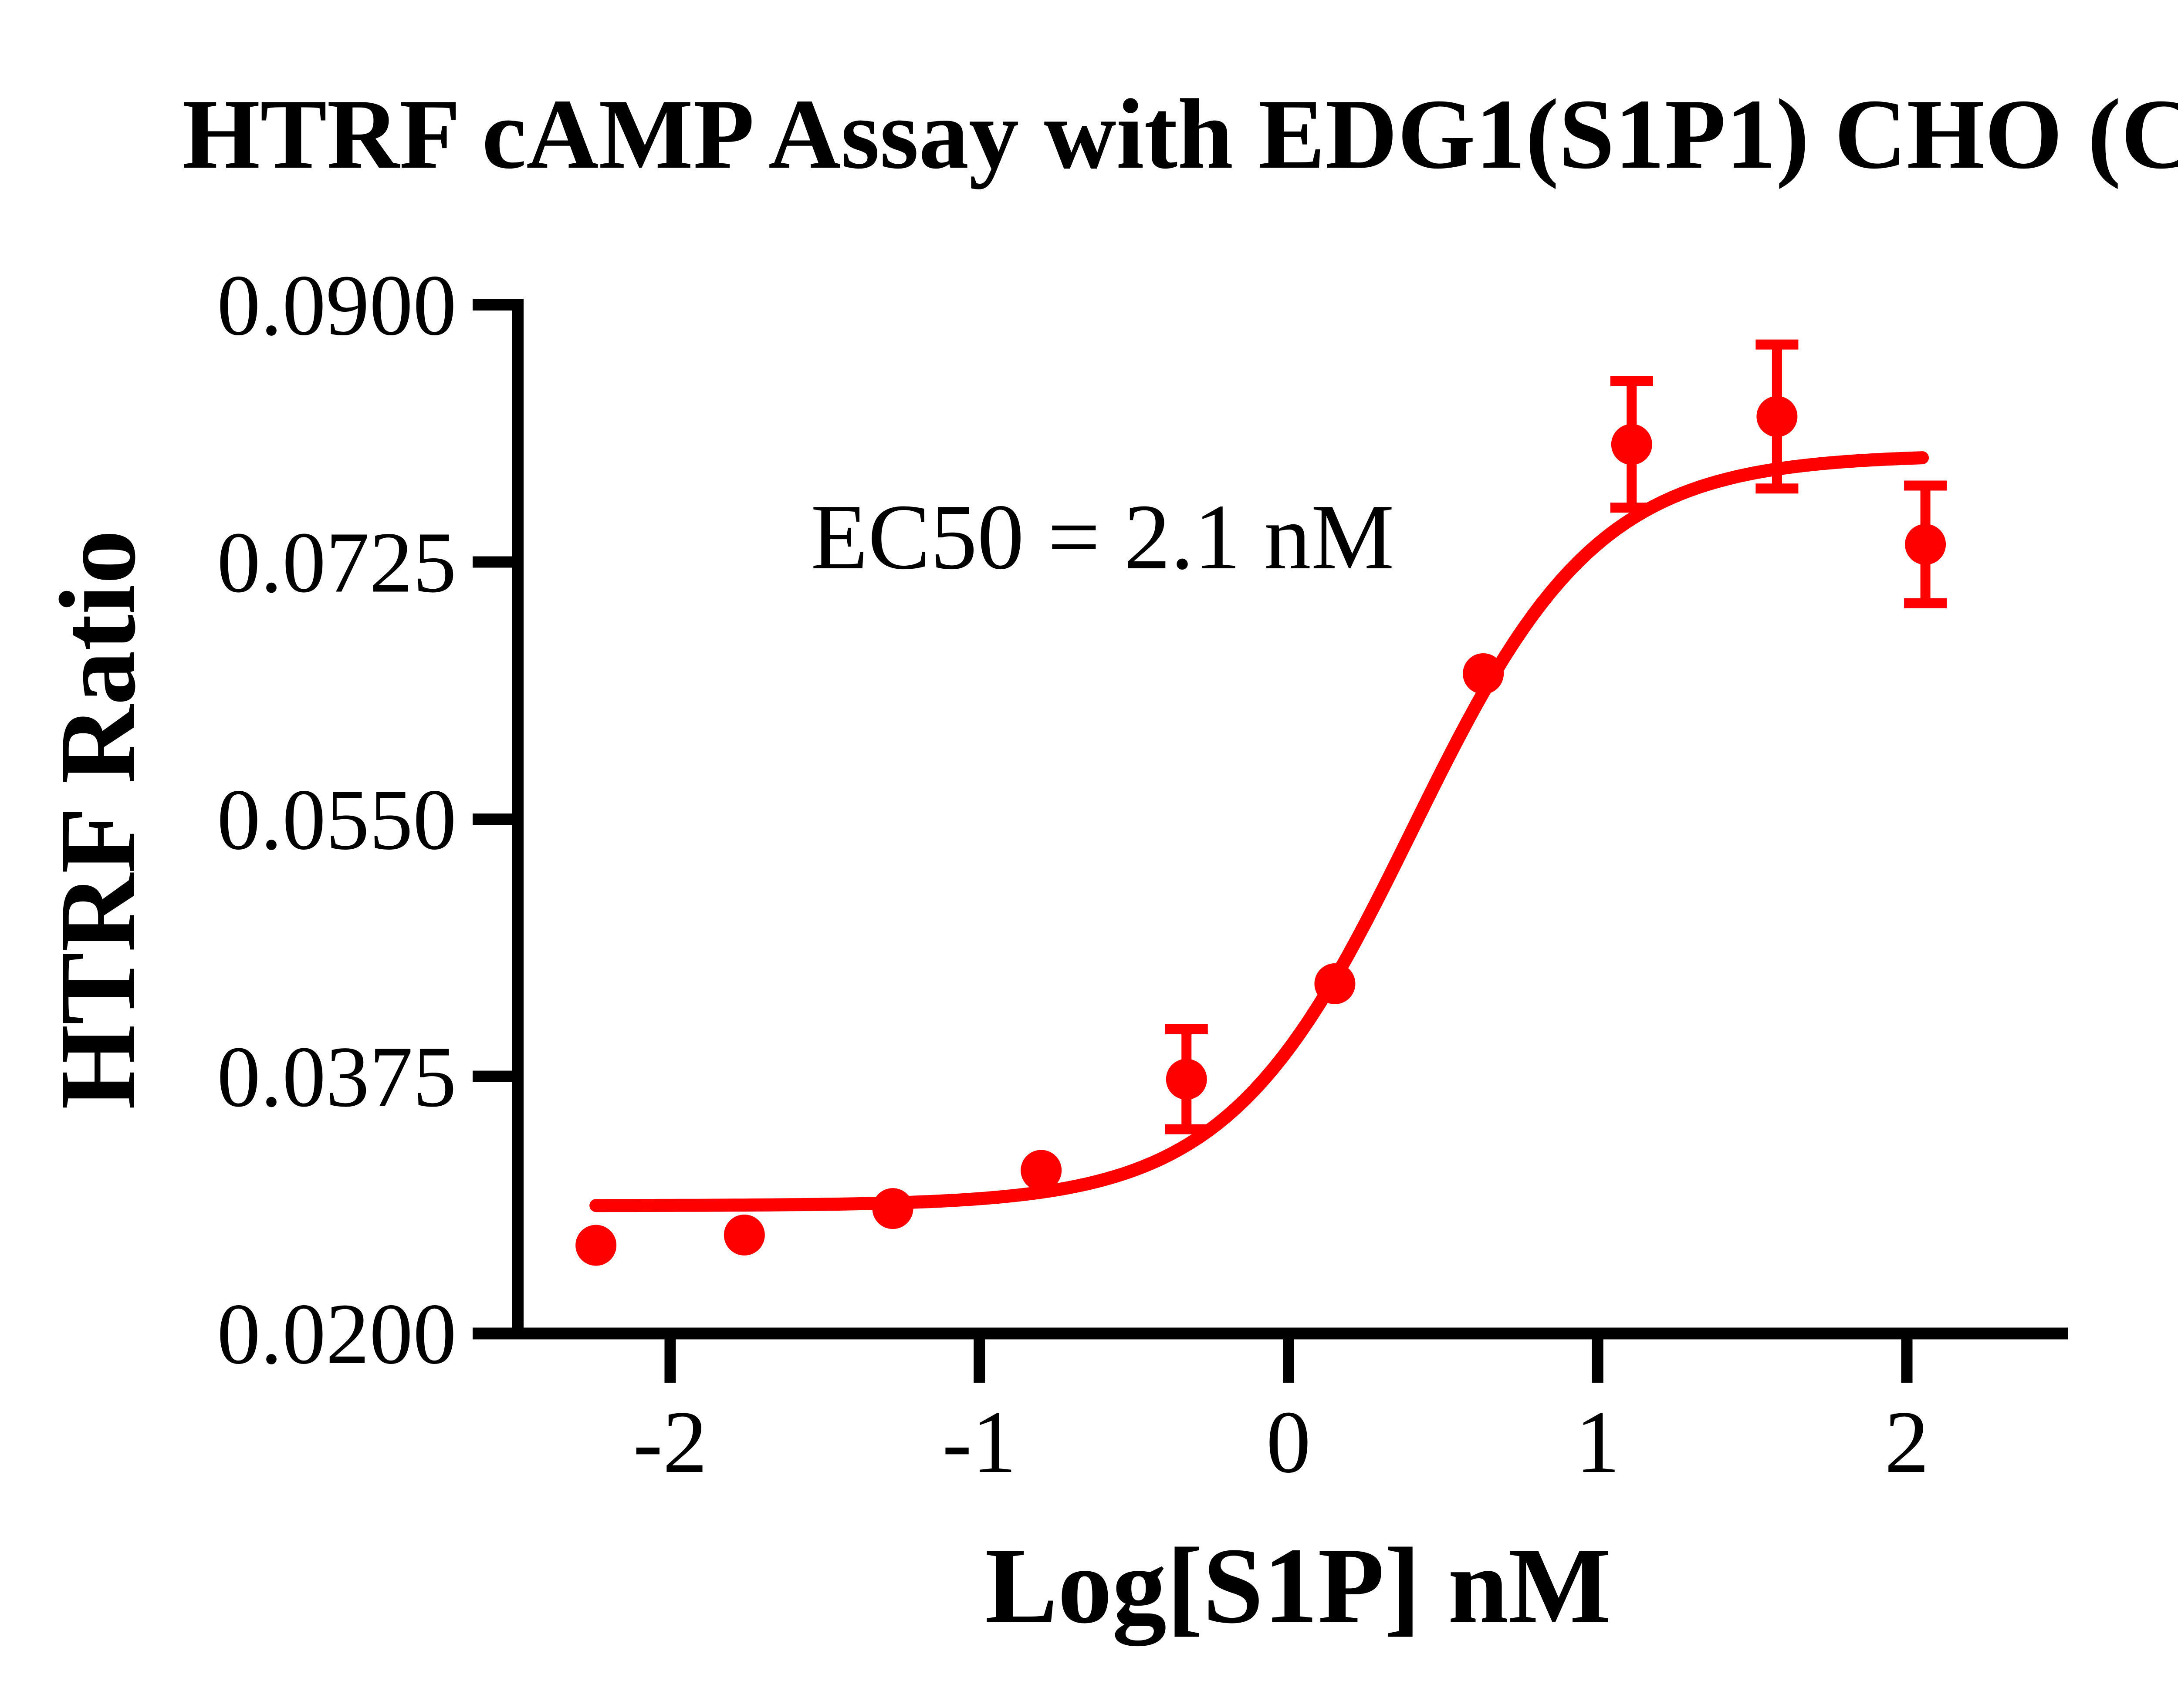 The width and height of the screenshot is (2178, 1708). Describe the element at coordinates (1298, 1586) in the screenshot. I see `x-axis-title: Log[S1P] nM` at that location.